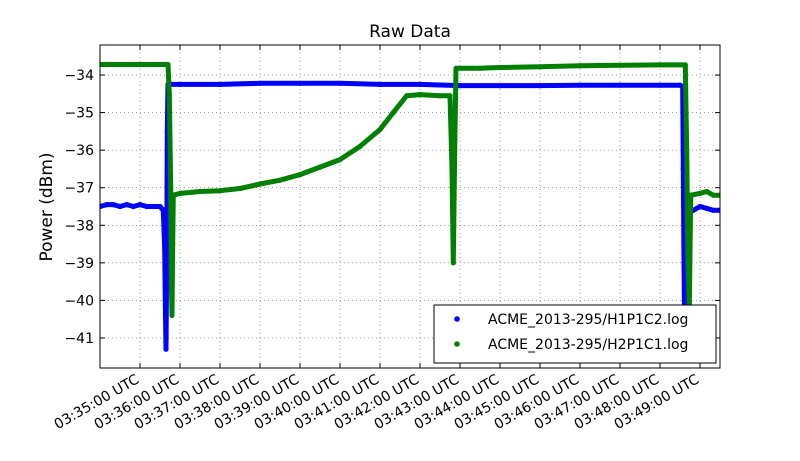  What do you see at coordinates (47, 206) in the screenshot?
I see `y-axis-label: Power (dBm)` at bounding box center [47, 206].